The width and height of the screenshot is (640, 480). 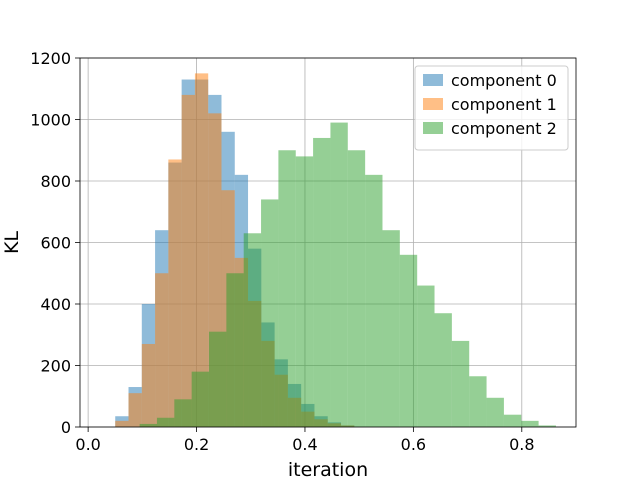 I want to click on legend-label: component 1, so click(x=504, y=104).